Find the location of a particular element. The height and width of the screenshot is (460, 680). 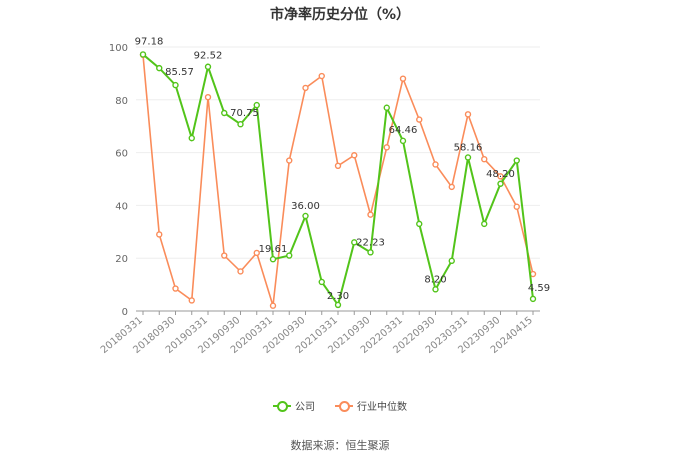

legend: 公司 行业中位数 is located at coordinates (340, 405).